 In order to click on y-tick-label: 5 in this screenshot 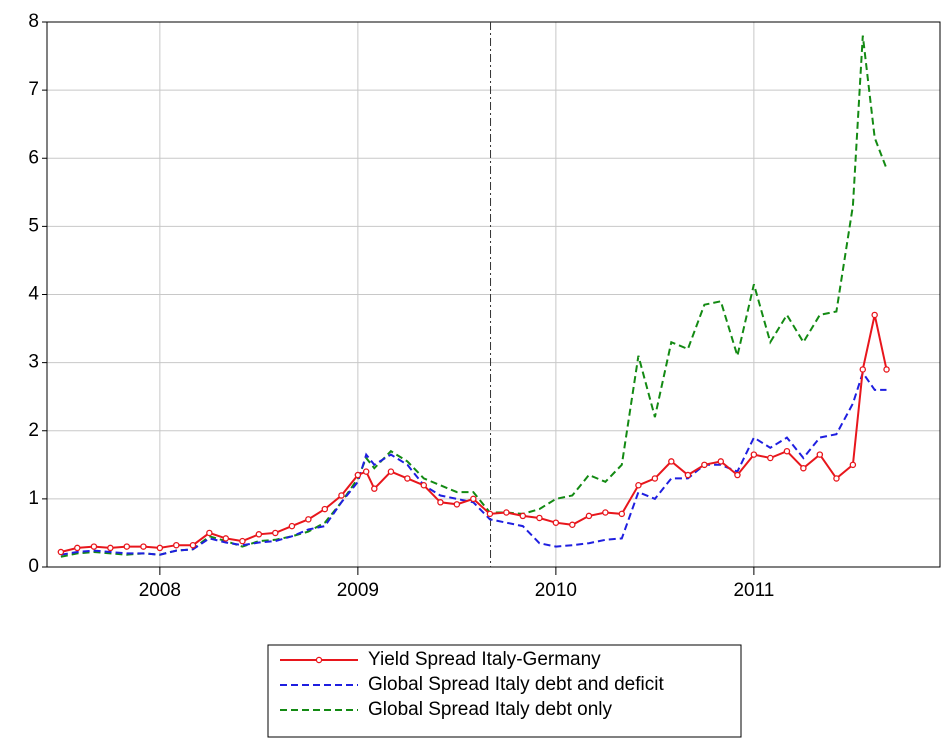, I will do `click(33, 225)`.